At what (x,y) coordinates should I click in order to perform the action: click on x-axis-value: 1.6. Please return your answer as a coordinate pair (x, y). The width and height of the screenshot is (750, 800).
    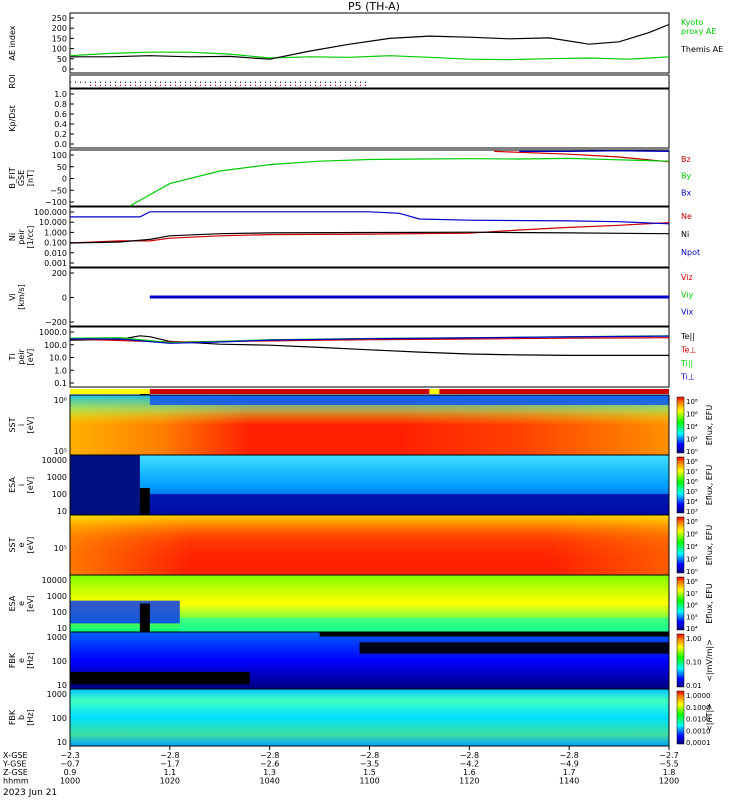
    Looking at the image, I should click on (469, 772).